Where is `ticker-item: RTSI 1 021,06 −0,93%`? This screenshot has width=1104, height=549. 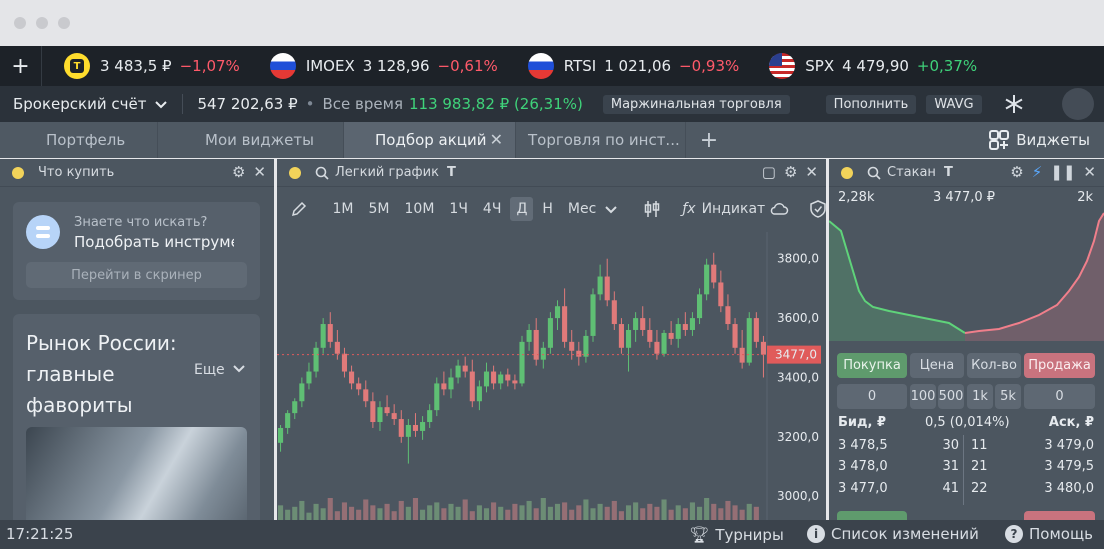
ticker-item: RTSI 1 021,06 −0,93% is located at coordinates (633, 66).